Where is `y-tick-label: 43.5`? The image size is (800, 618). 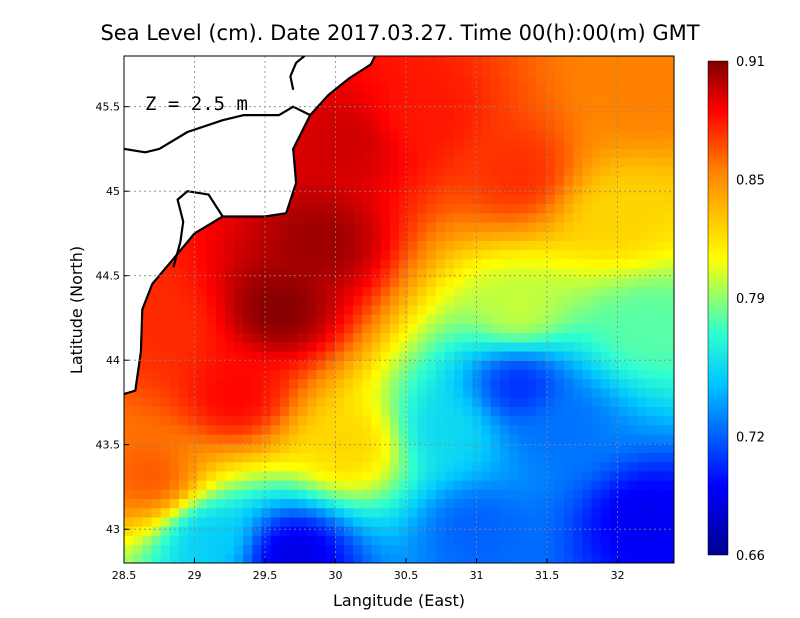 y-tick-label: 43.5 is located at coordinates (108, 445).